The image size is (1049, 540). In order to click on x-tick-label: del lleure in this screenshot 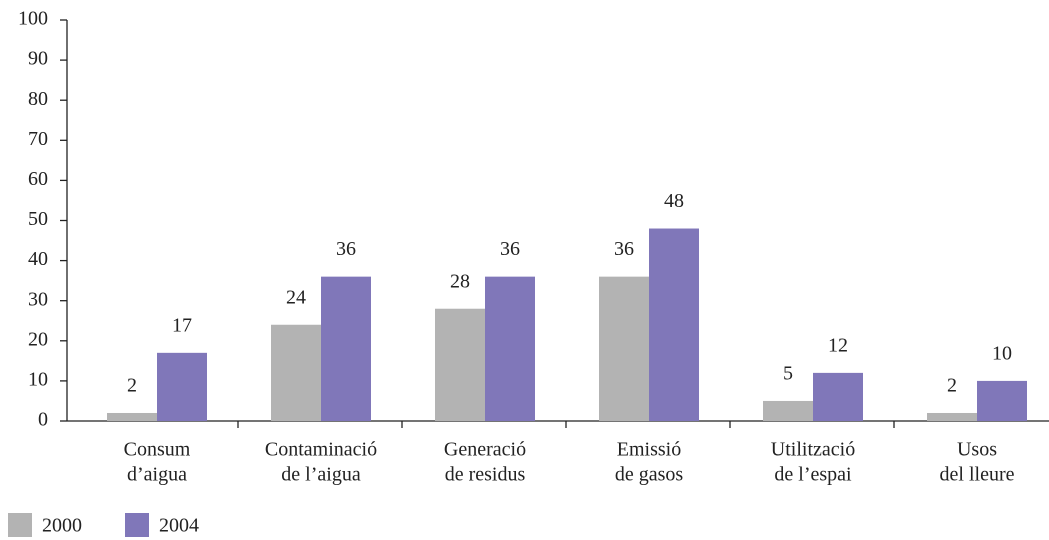, I will do `click(977, 475)`.